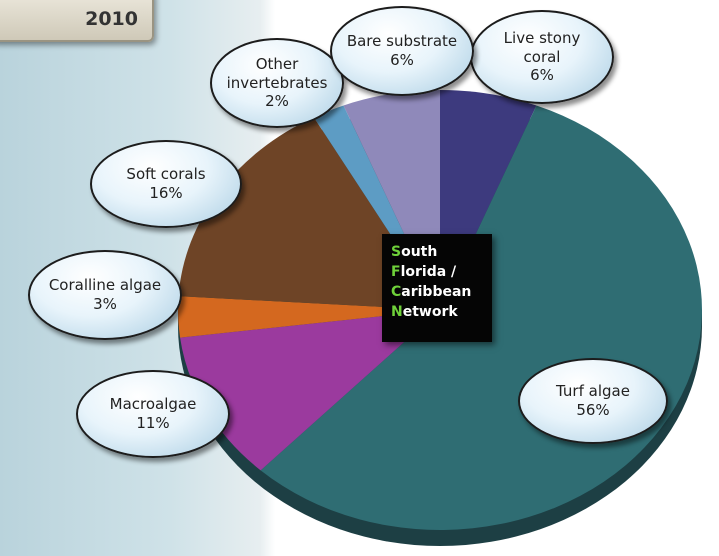 This screenshot has width=719, height=556. Describe the element at coordinates (105, 304) in the screenshot. I see `value-label: 3%` at that location.